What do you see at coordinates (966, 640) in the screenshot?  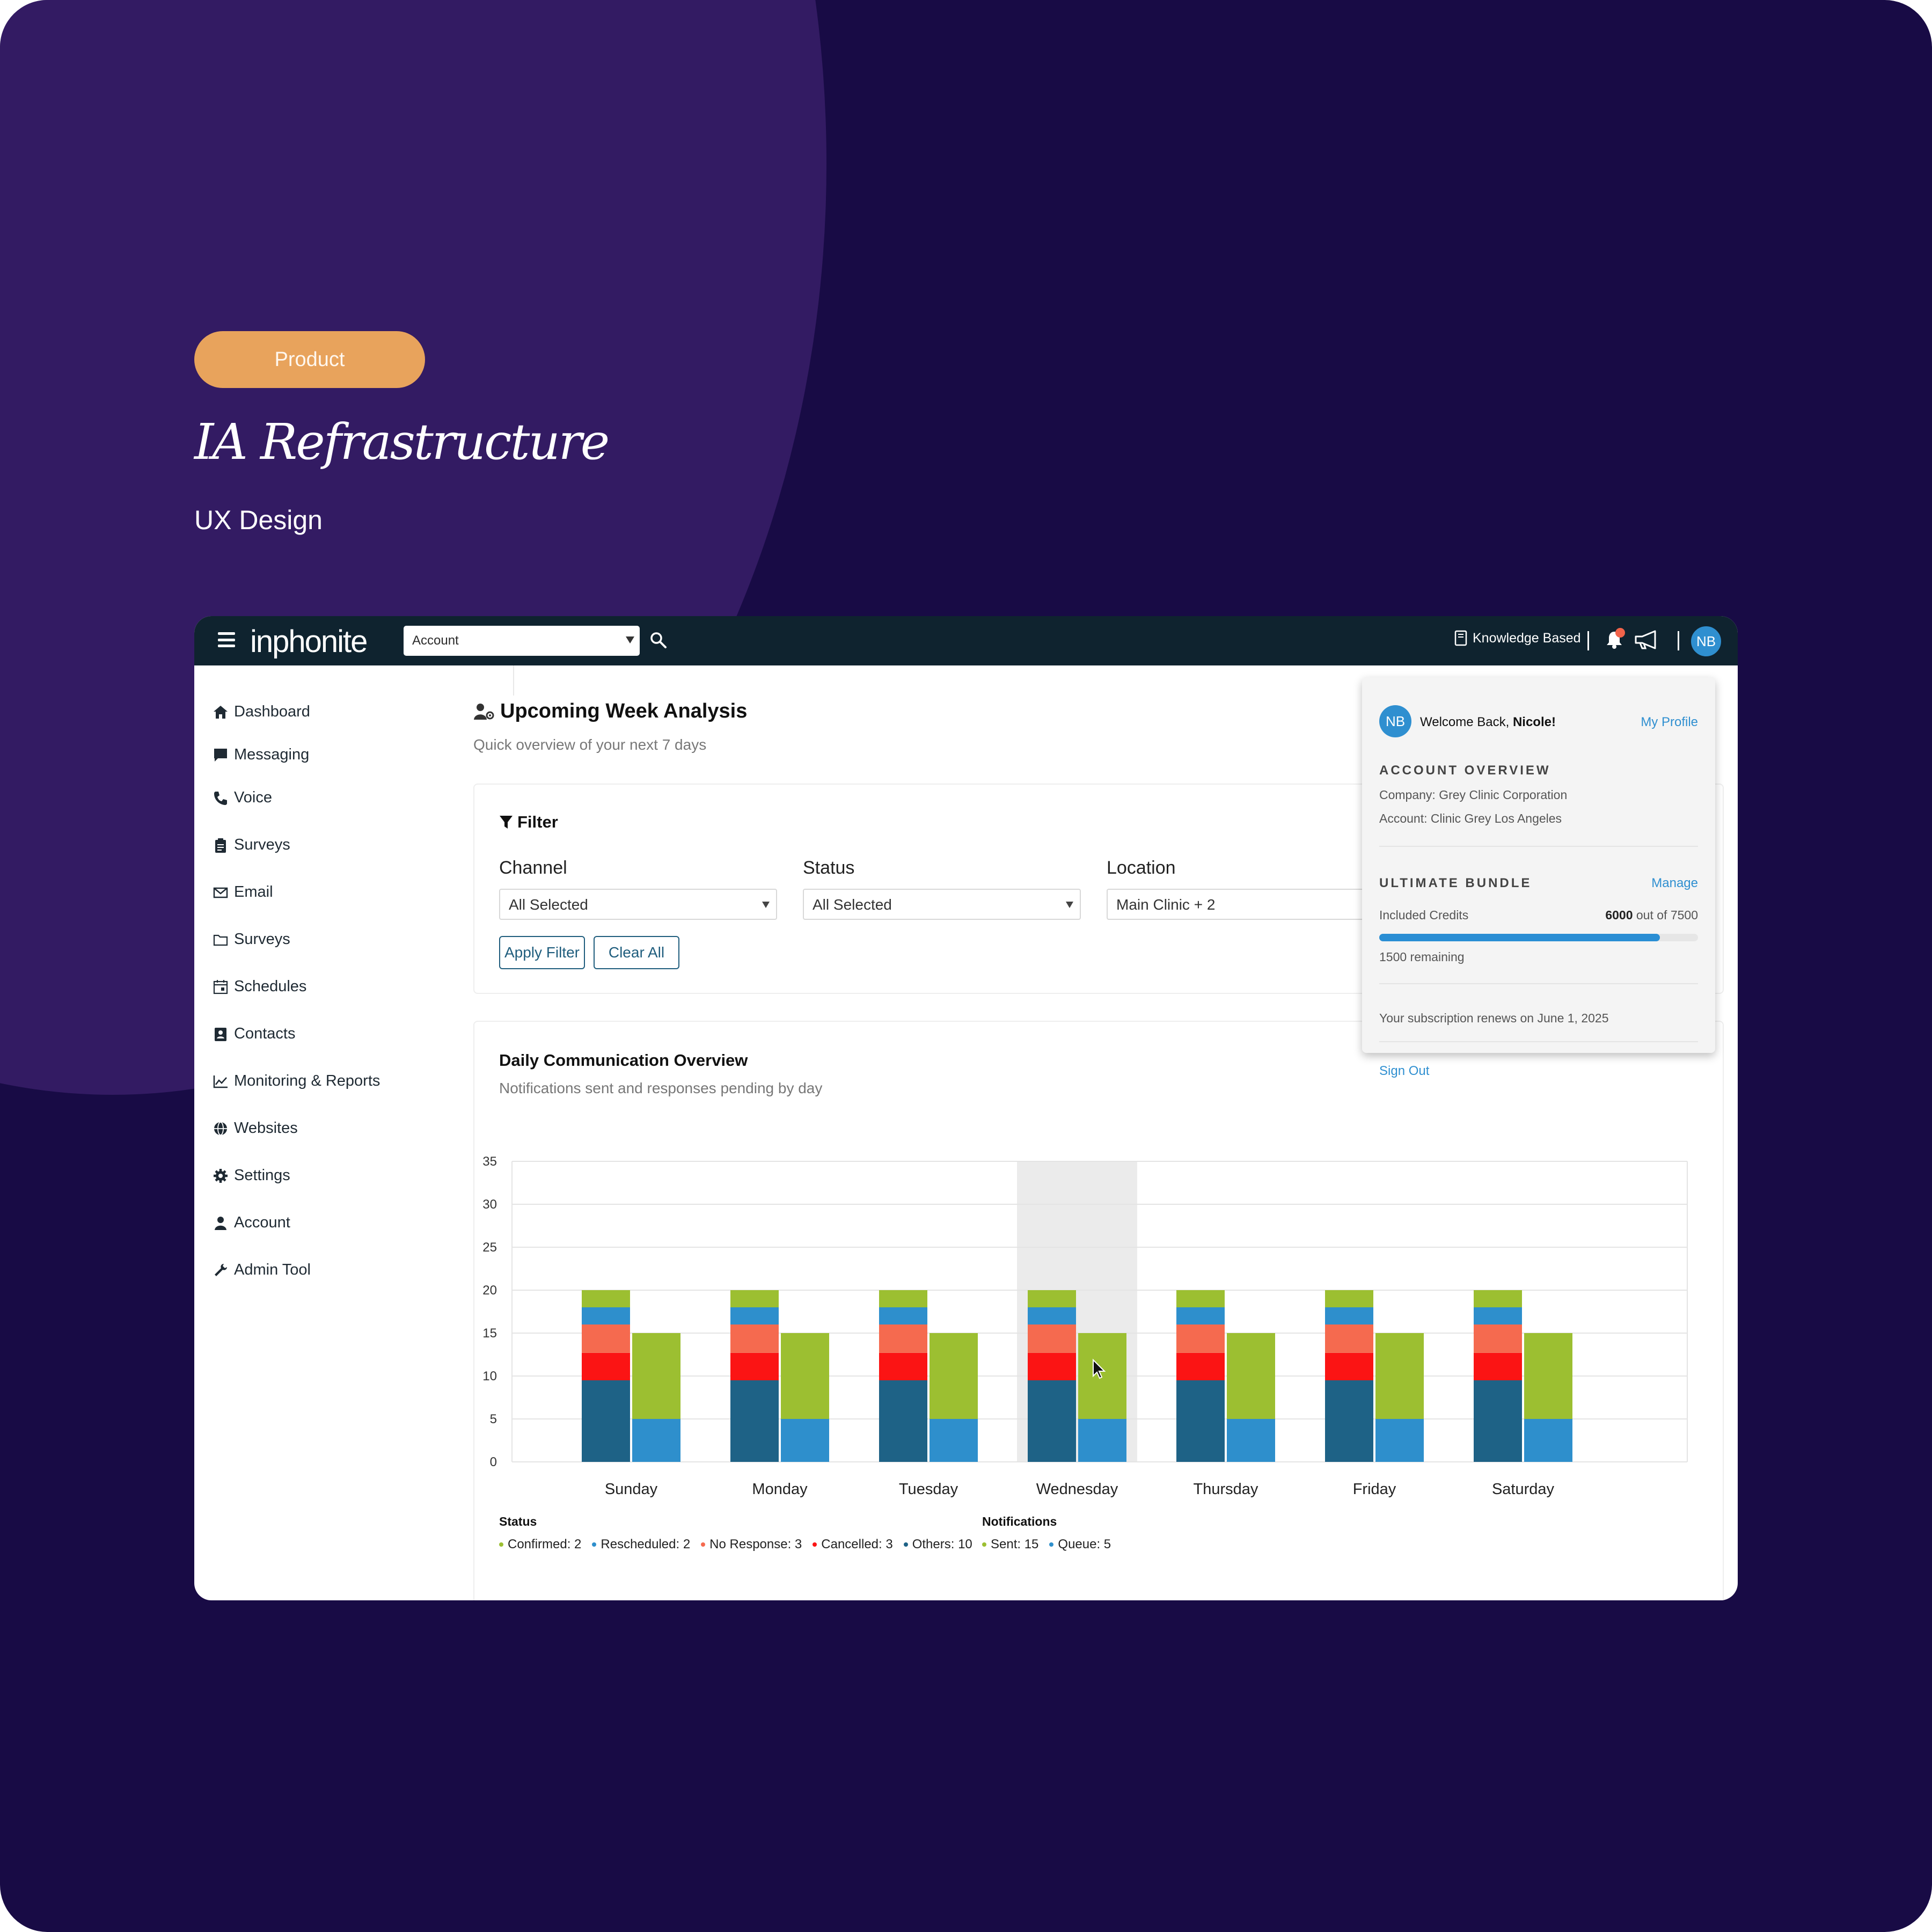 I see `top-bar: inphonite Account Knowledge Based` at bounding box center [966, 640].